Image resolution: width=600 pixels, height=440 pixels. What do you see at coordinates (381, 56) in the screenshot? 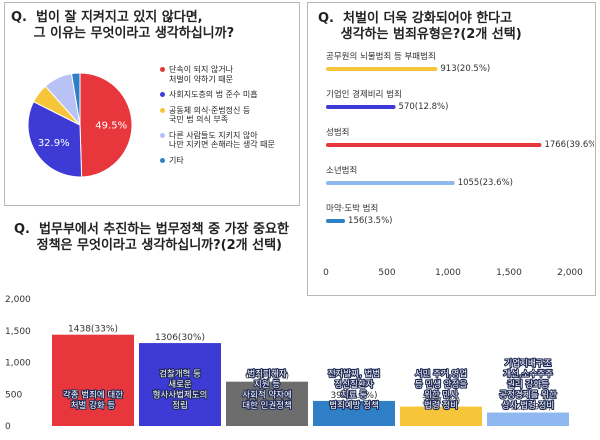
I see `hbar-category-label: 공무원의 뇌물범죄 등 부패범죄` at bounding box center [381, 56].